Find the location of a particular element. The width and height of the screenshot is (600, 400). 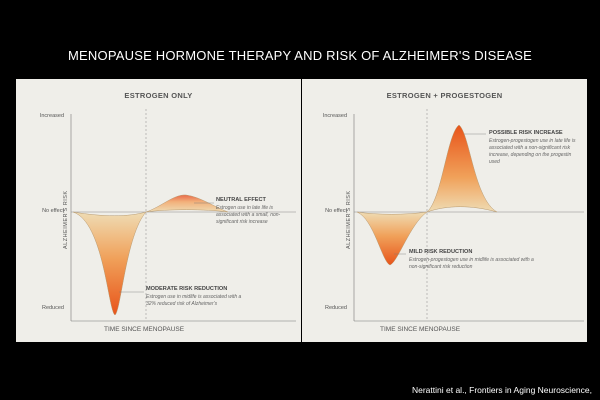

annotation-reduction-heading: MILD RISK REDUCTION is located at coordinates (441, 252).